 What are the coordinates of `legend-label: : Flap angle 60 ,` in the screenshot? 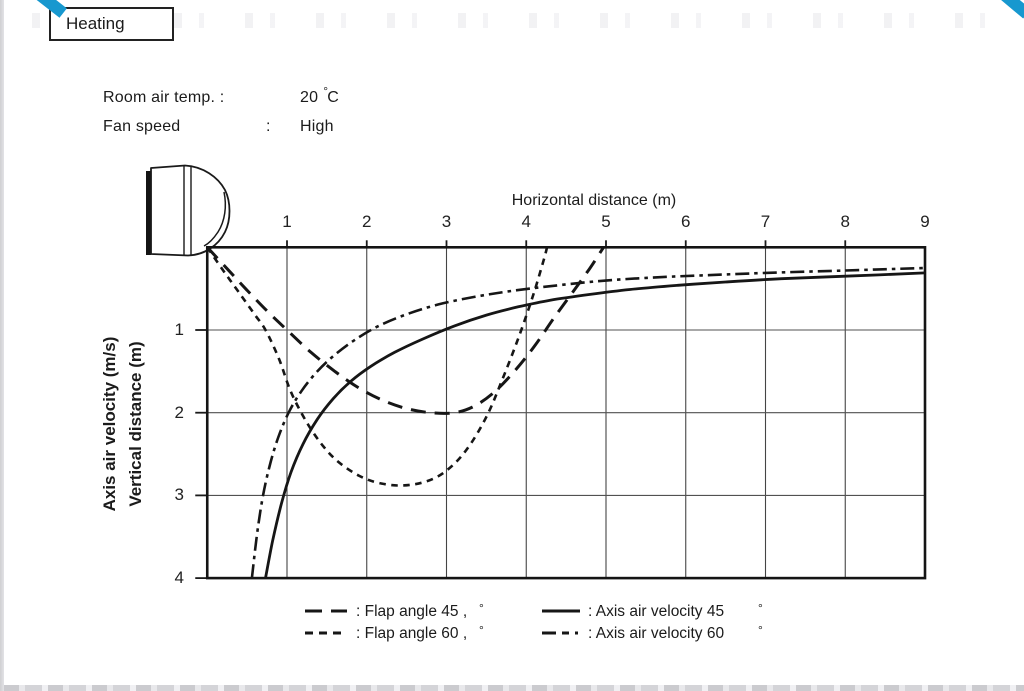 It's located at (412, 633).